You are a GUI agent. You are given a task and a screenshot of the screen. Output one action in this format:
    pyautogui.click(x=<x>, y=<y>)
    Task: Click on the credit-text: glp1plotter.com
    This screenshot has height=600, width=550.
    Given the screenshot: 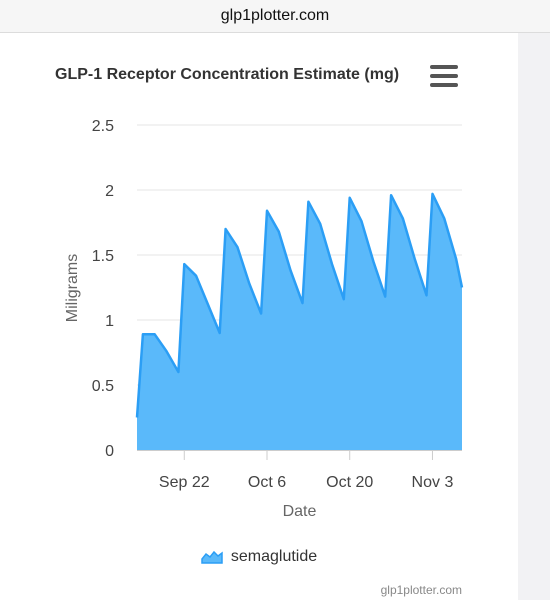 What is the action you would take?
    pyautogui.click(x=421, y=590)
    